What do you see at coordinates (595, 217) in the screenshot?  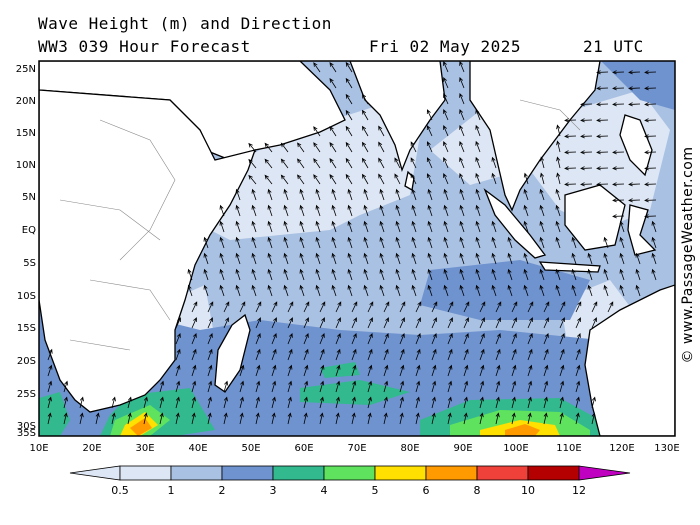 I see `land-borneo` at bounding box center [595, 217].